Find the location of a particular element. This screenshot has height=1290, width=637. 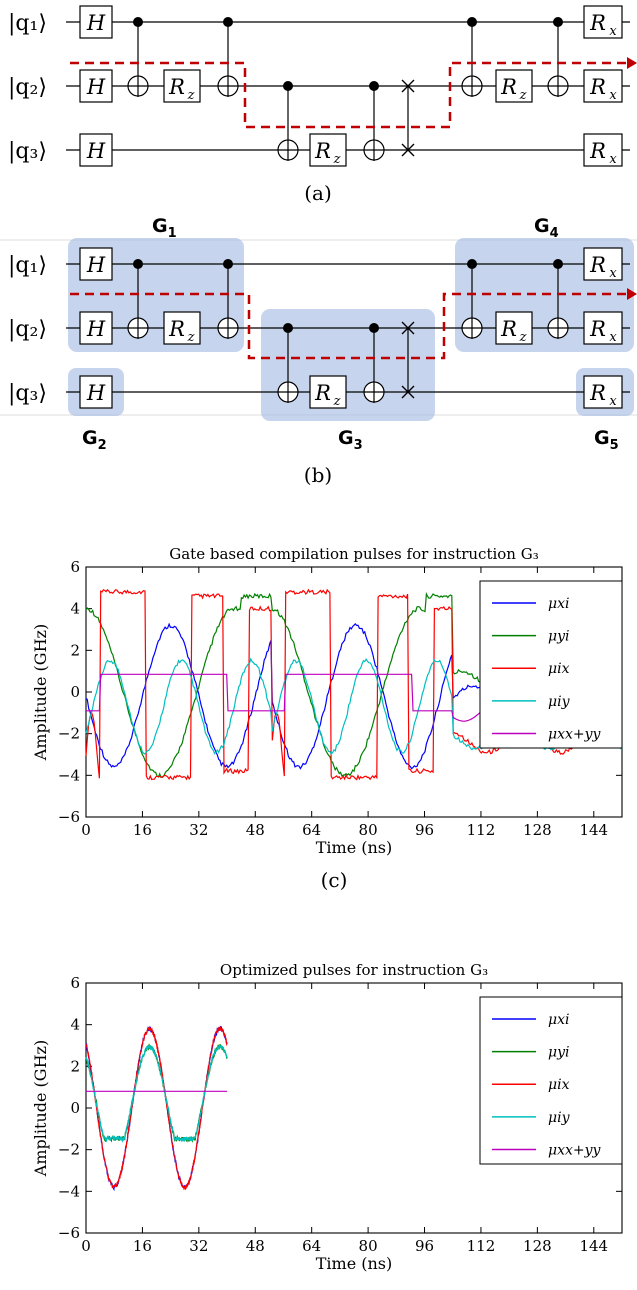

legend-box is located at coordinates (551, 1080).